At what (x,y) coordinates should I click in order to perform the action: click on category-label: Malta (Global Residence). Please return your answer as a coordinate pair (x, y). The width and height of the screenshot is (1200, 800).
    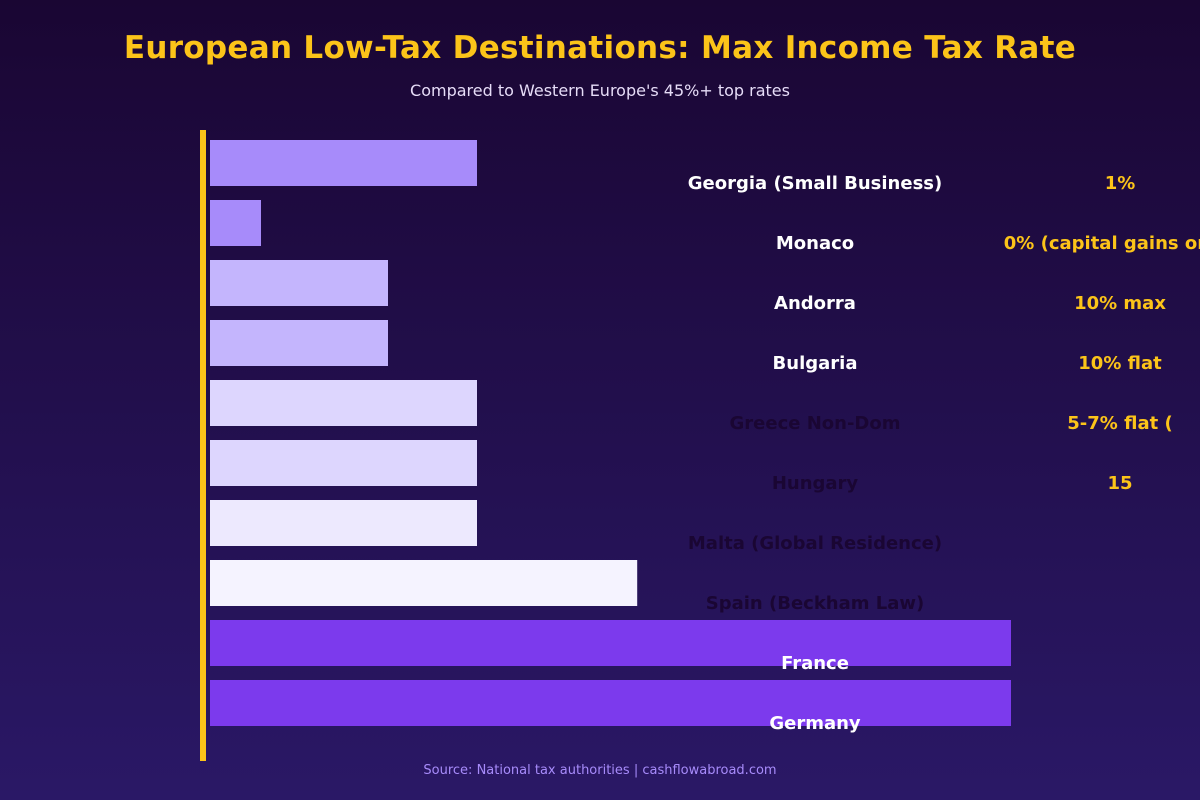
    Looking at the image, I should click on (815, 543).